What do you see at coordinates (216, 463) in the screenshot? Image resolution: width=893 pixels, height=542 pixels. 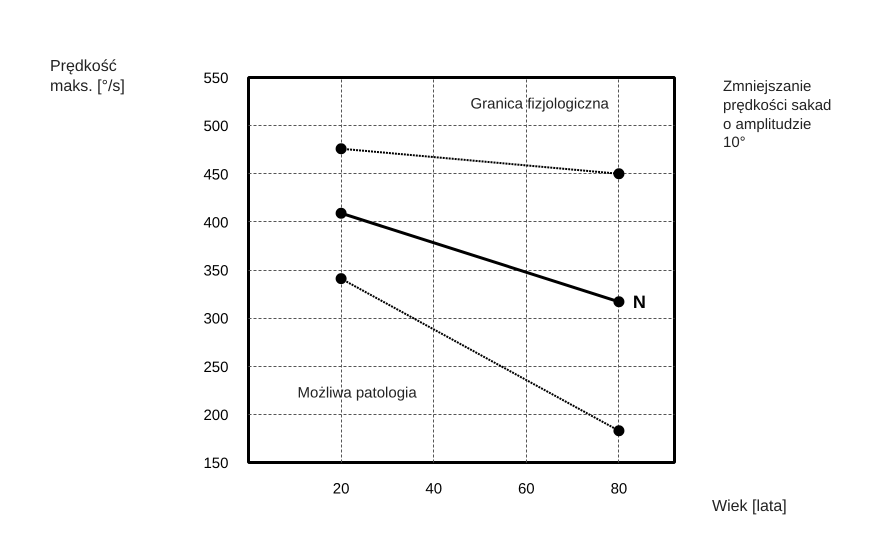 I see `y-tick-label: 150` at bounding box center [216, 463].